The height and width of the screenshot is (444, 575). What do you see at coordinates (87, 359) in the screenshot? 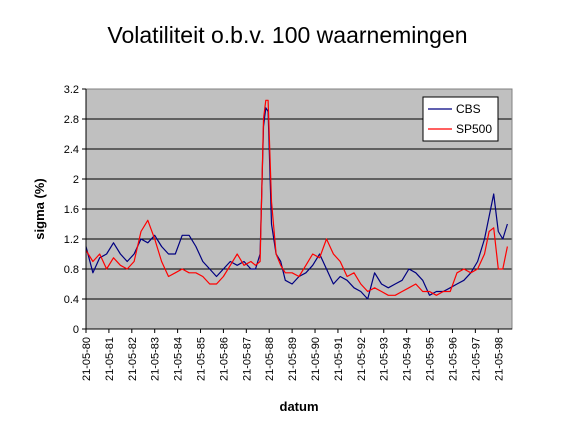
I see `x-tick-label: 21-05-80` at bounding box center [87, 359].